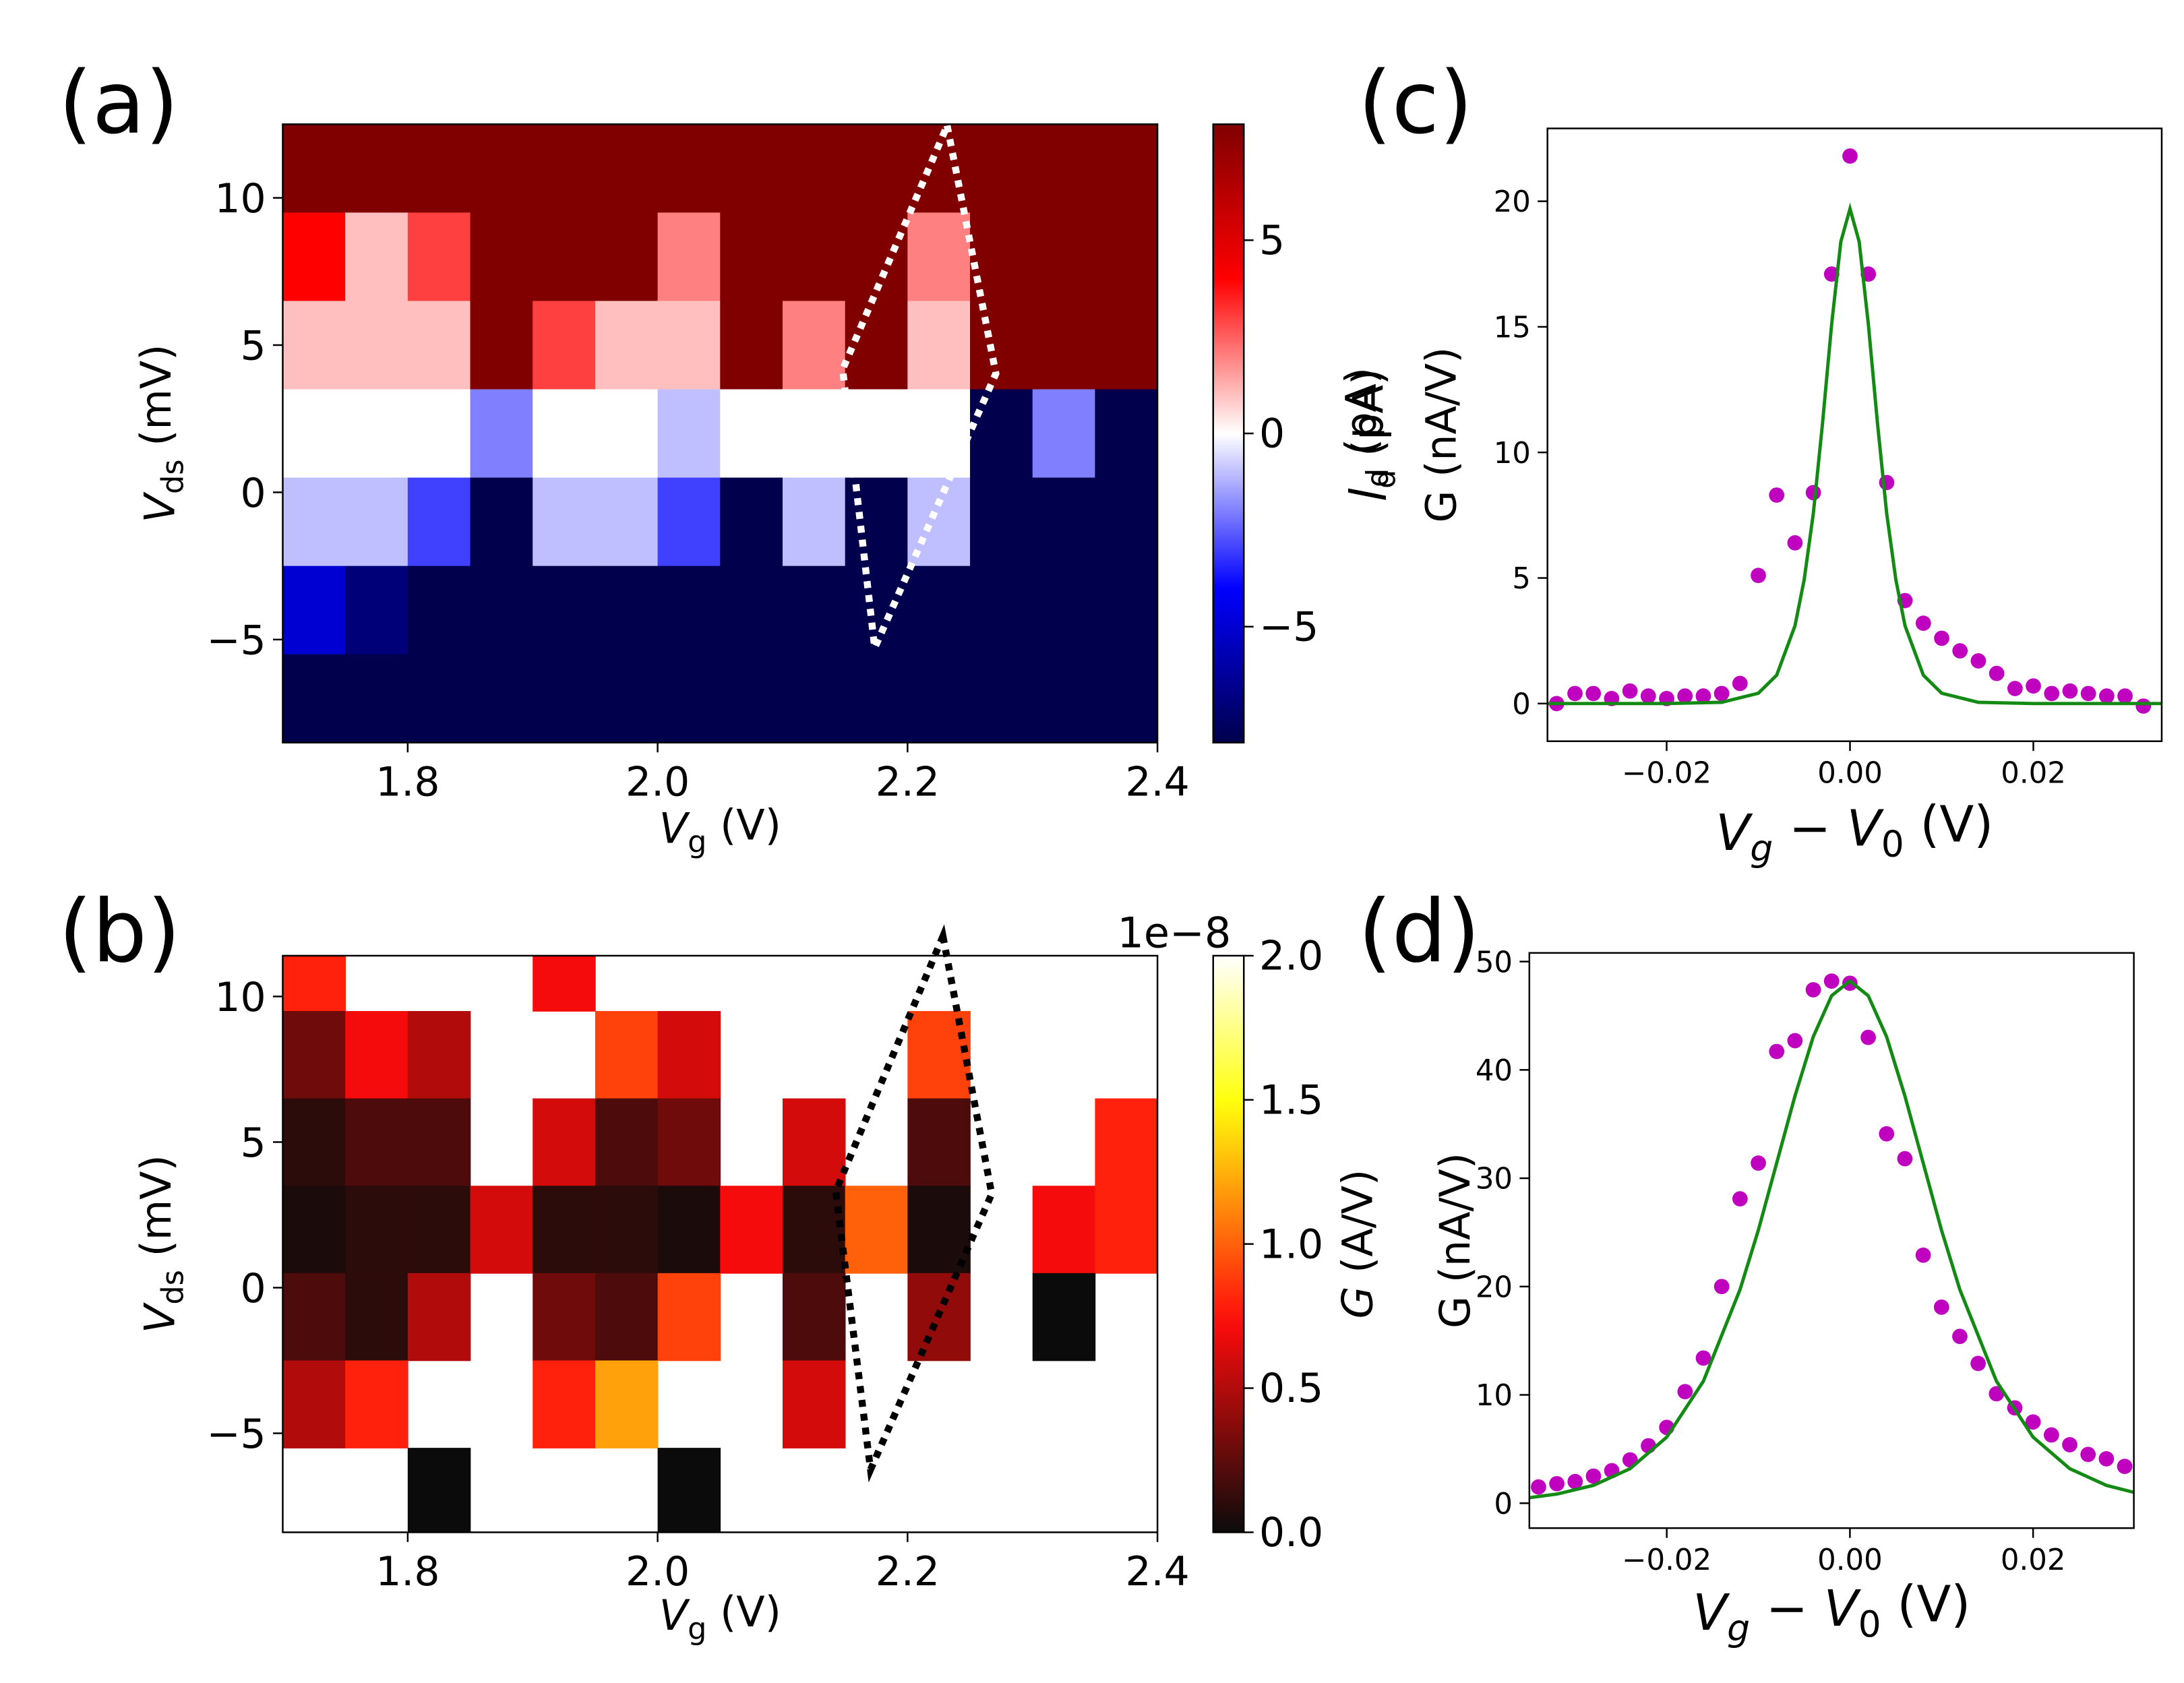 The height and width of the screenshot is (1683, 2184). What do you see at coordinates (254, 347) in the screenshot?
I see `y-tick-label: 5` at bounding box center [254, 347].